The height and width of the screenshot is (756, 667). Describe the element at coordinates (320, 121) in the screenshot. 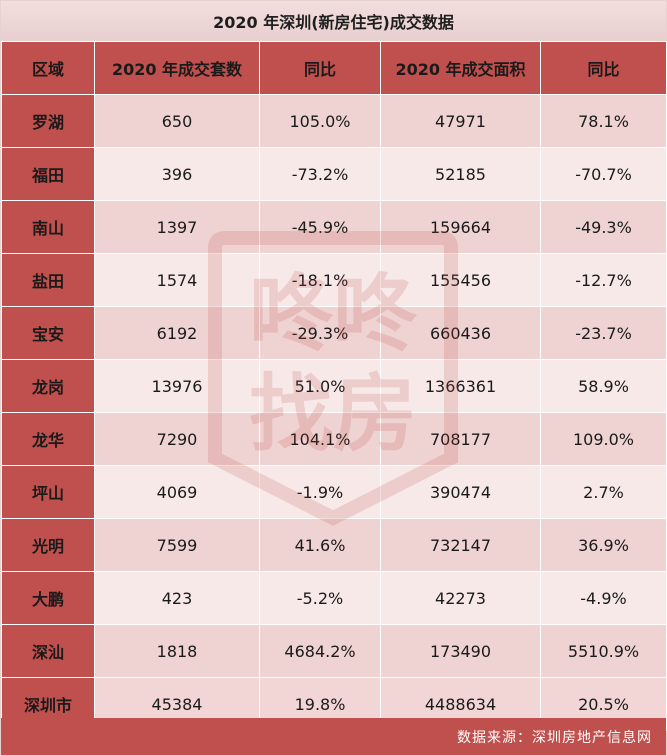

I see `units-yoy-cell: 105.0%` at that location.